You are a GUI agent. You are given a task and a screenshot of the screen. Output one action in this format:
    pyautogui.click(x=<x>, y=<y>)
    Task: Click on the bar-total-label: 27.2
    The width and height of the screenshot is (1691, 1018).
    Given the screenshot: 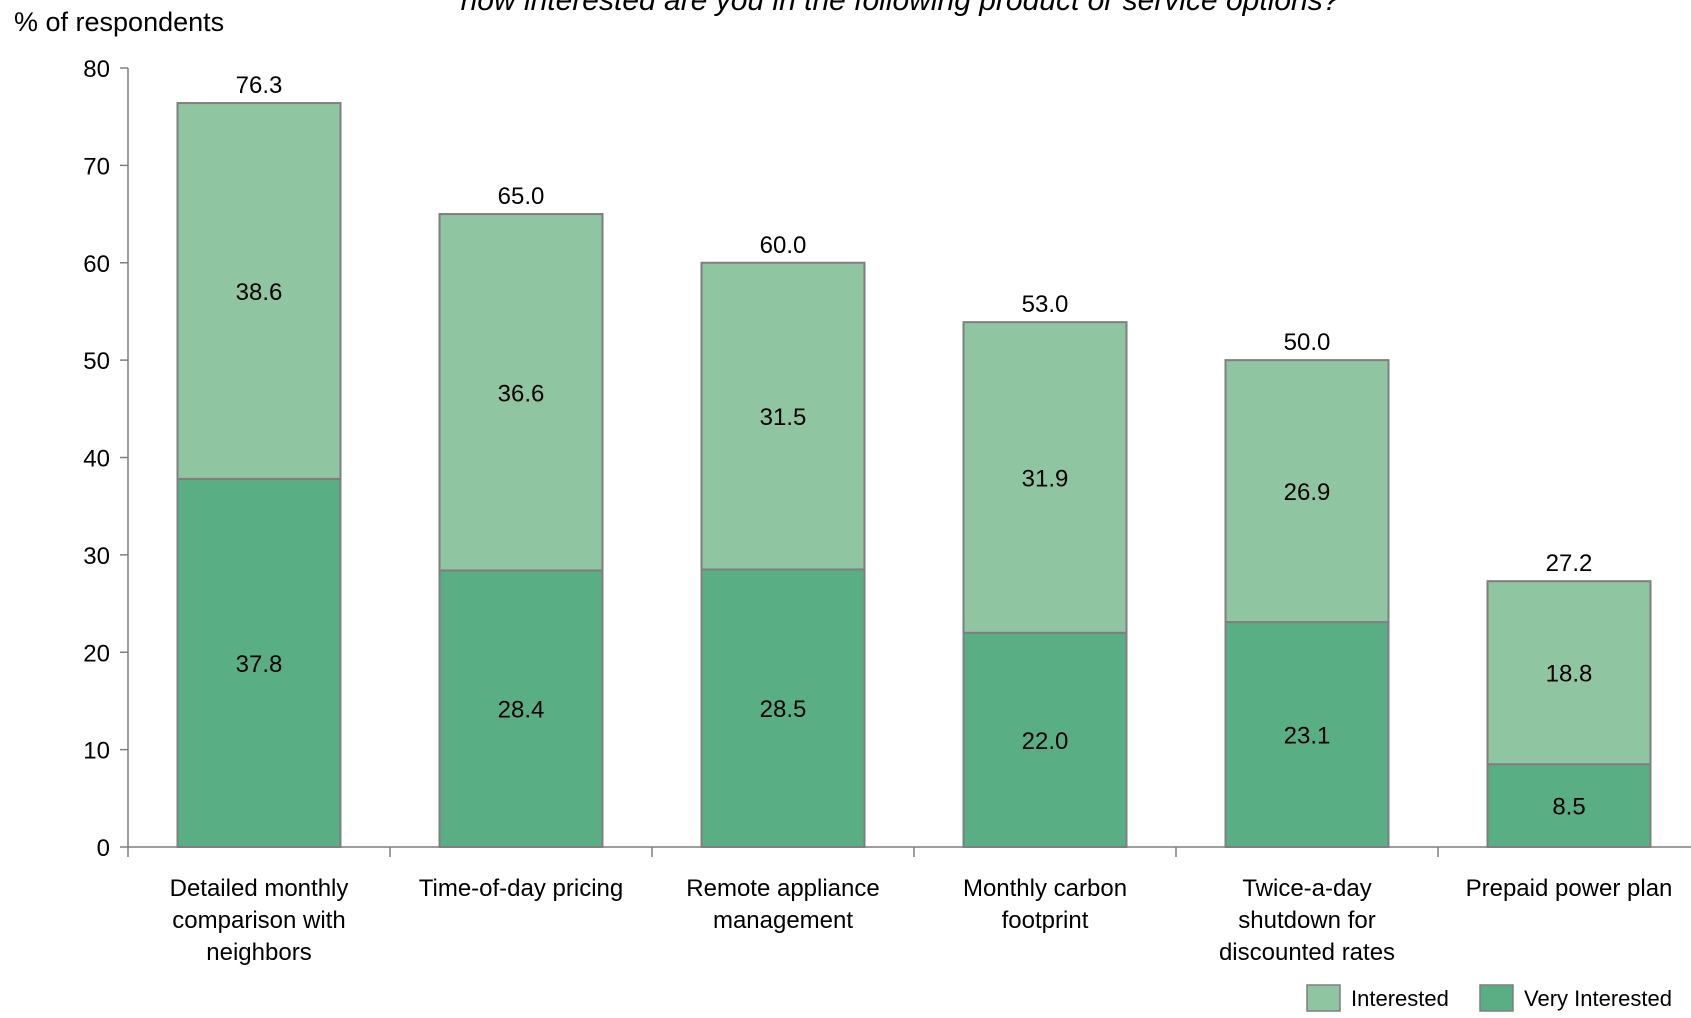 What is the action you would take?
    pyautogui.click(x=1569, y=563)
    